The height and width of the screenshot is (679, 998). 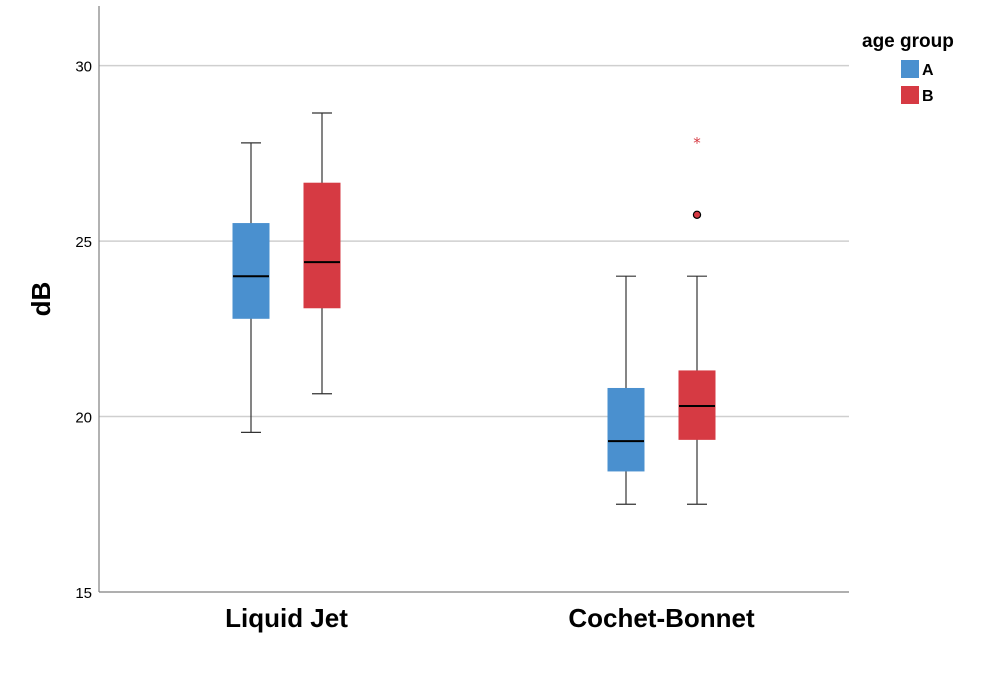 I want to click on y-tick-label: 15, so click(x=83, y=593).